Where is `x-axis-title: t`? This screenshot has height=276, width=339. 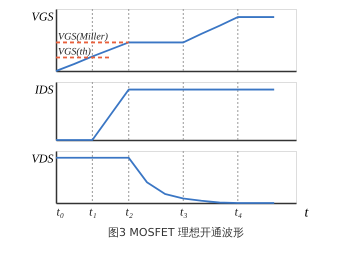 x-axis-title: t is located at coordinates (307, 213).